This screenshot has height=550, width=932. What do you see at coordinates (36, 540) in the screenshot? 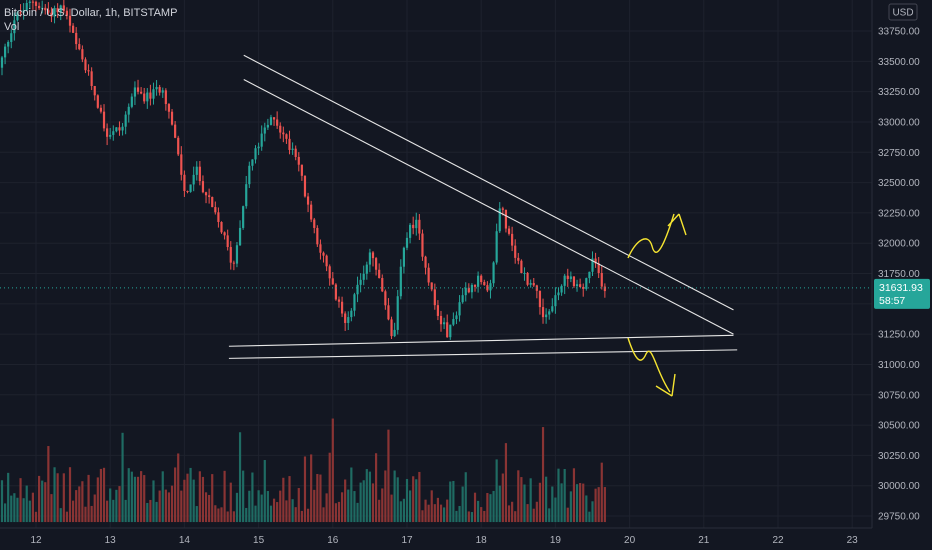
I see `x-tick-label: 12` at bounding box center [36, 540].